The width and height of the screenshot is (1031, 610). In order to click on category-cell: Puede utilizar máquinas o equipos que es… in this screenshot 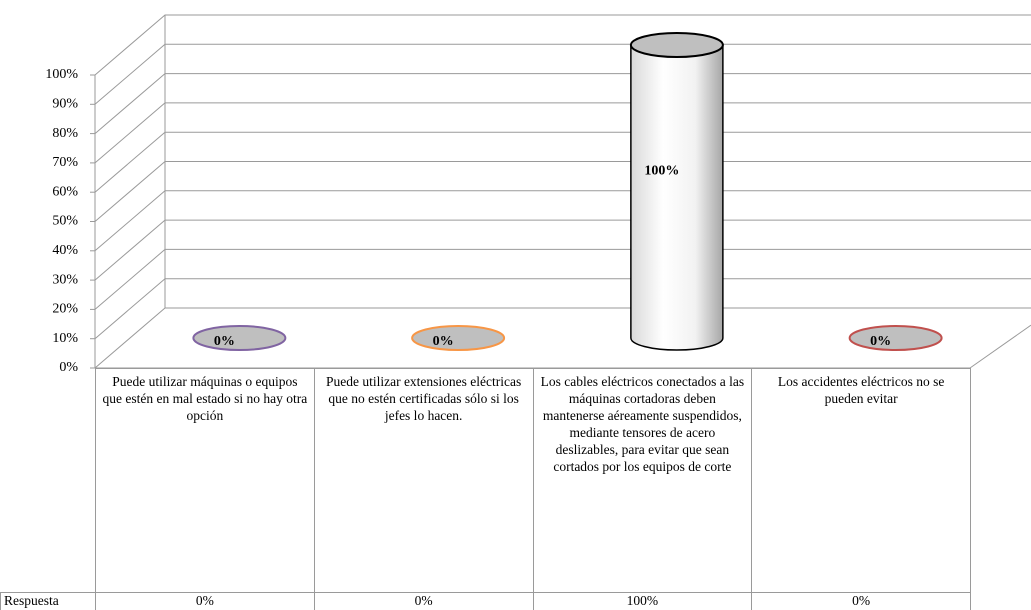, I will do `click(205, 480)`.